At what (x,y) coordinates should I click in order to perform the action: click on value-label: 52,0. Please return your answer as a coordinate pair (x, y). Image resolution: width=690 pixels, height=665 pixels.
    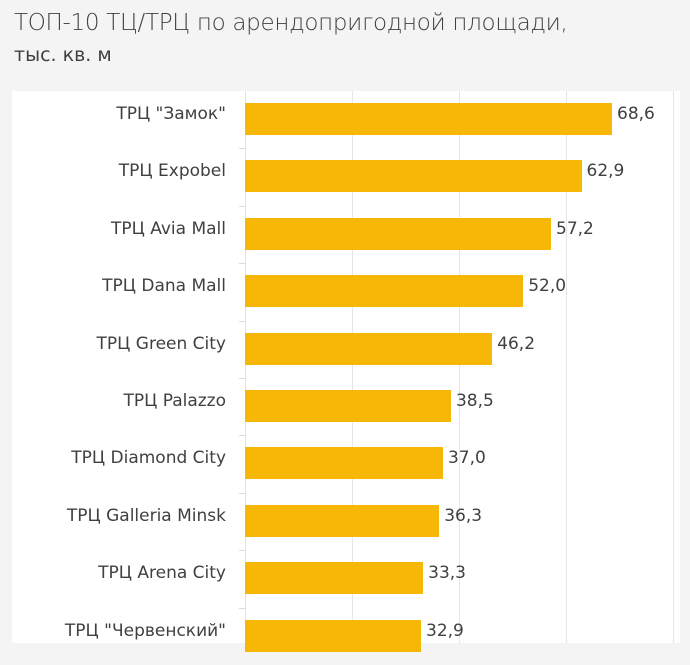
    Looking at the image, I should click on (547, 286).